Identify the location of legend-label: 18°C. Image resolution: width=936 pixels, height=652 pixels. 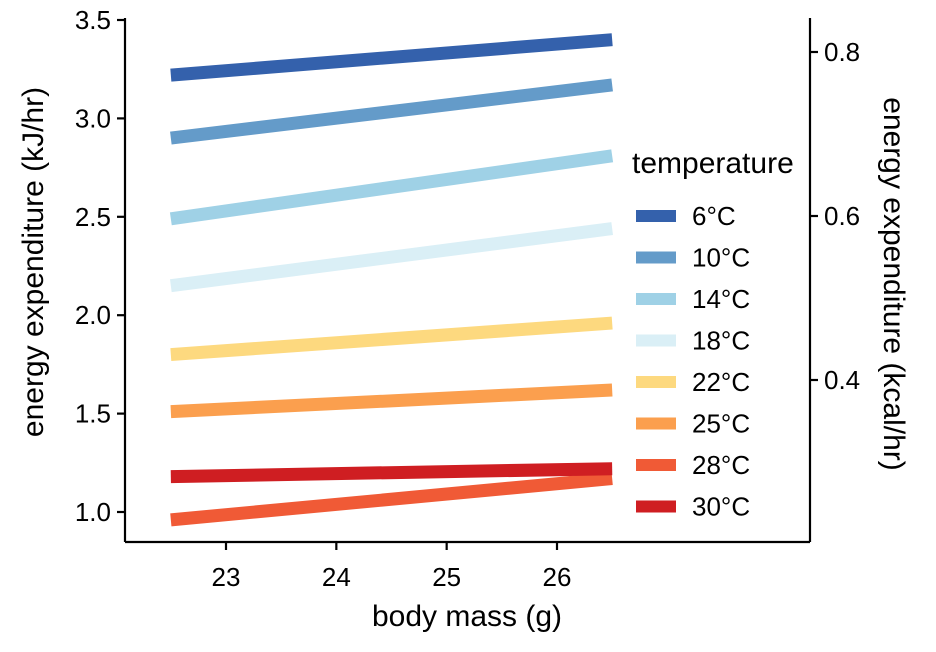
(721, 341).